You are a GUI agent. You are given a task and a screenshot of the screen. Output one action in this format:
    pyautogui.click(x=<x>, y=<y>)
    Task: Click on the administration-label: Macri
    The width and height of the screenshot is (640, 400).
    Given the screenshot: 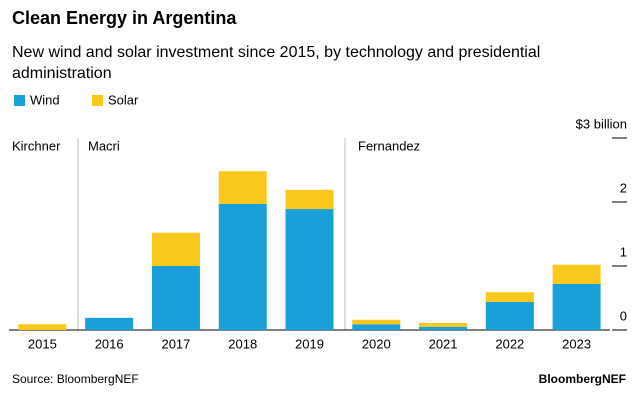 What is the action you would take?
    pyautogui.click(x=104, y=145)
    